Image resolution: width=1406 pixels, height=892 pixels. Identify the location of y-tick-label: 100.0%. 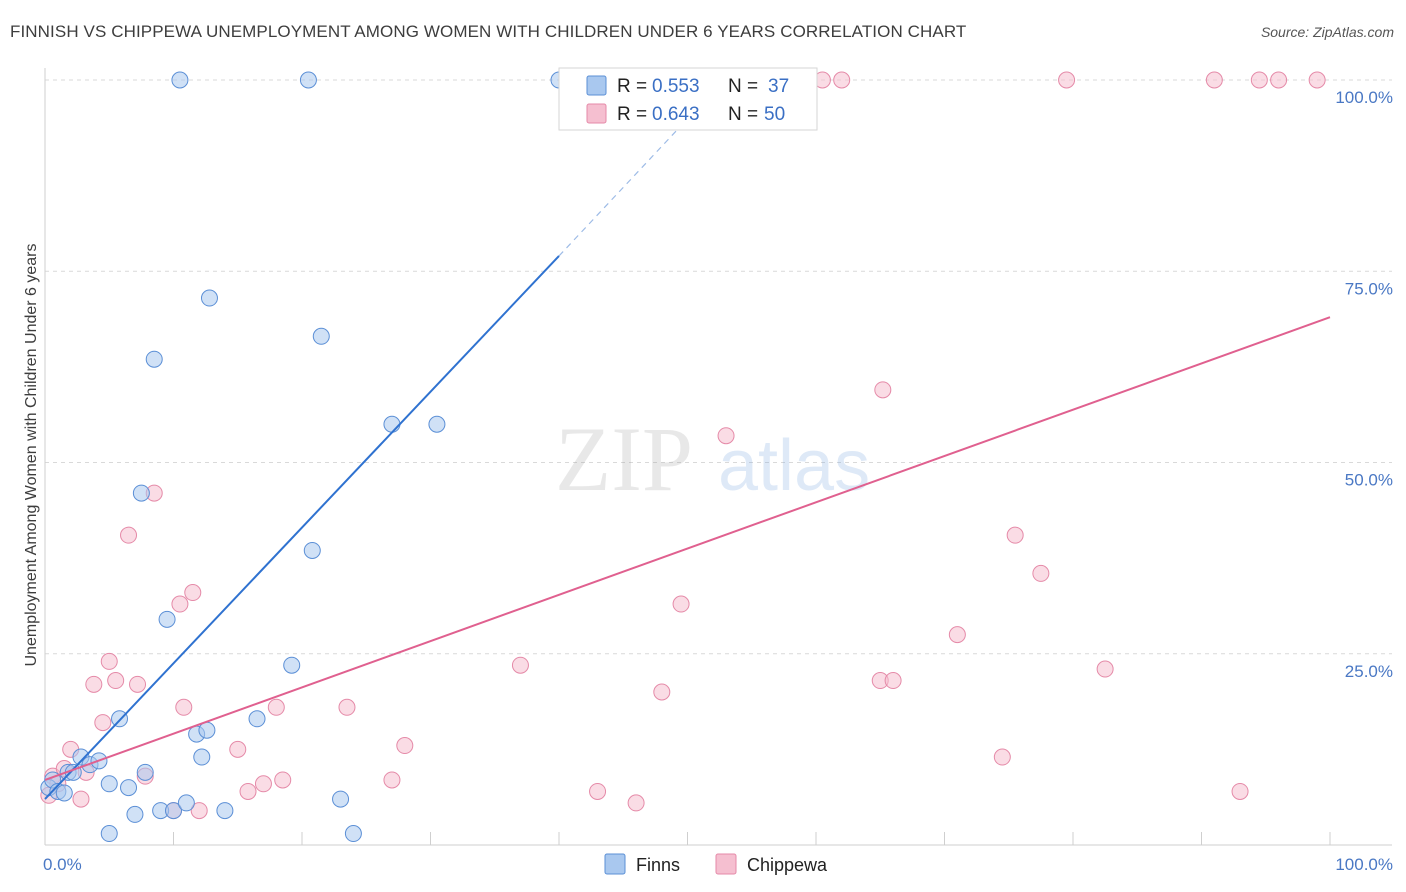
(1364, 97).